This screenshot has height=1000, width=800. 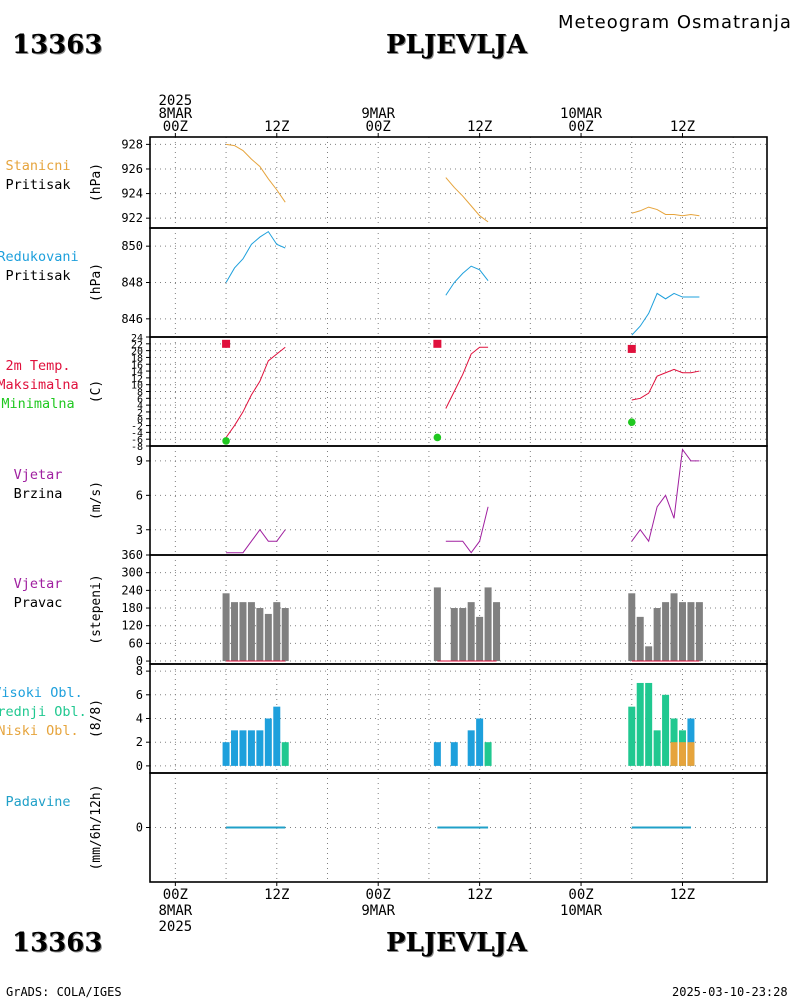 I want to click on cloud_cover-label: Visoki Obl., so click(x=41, y=693).